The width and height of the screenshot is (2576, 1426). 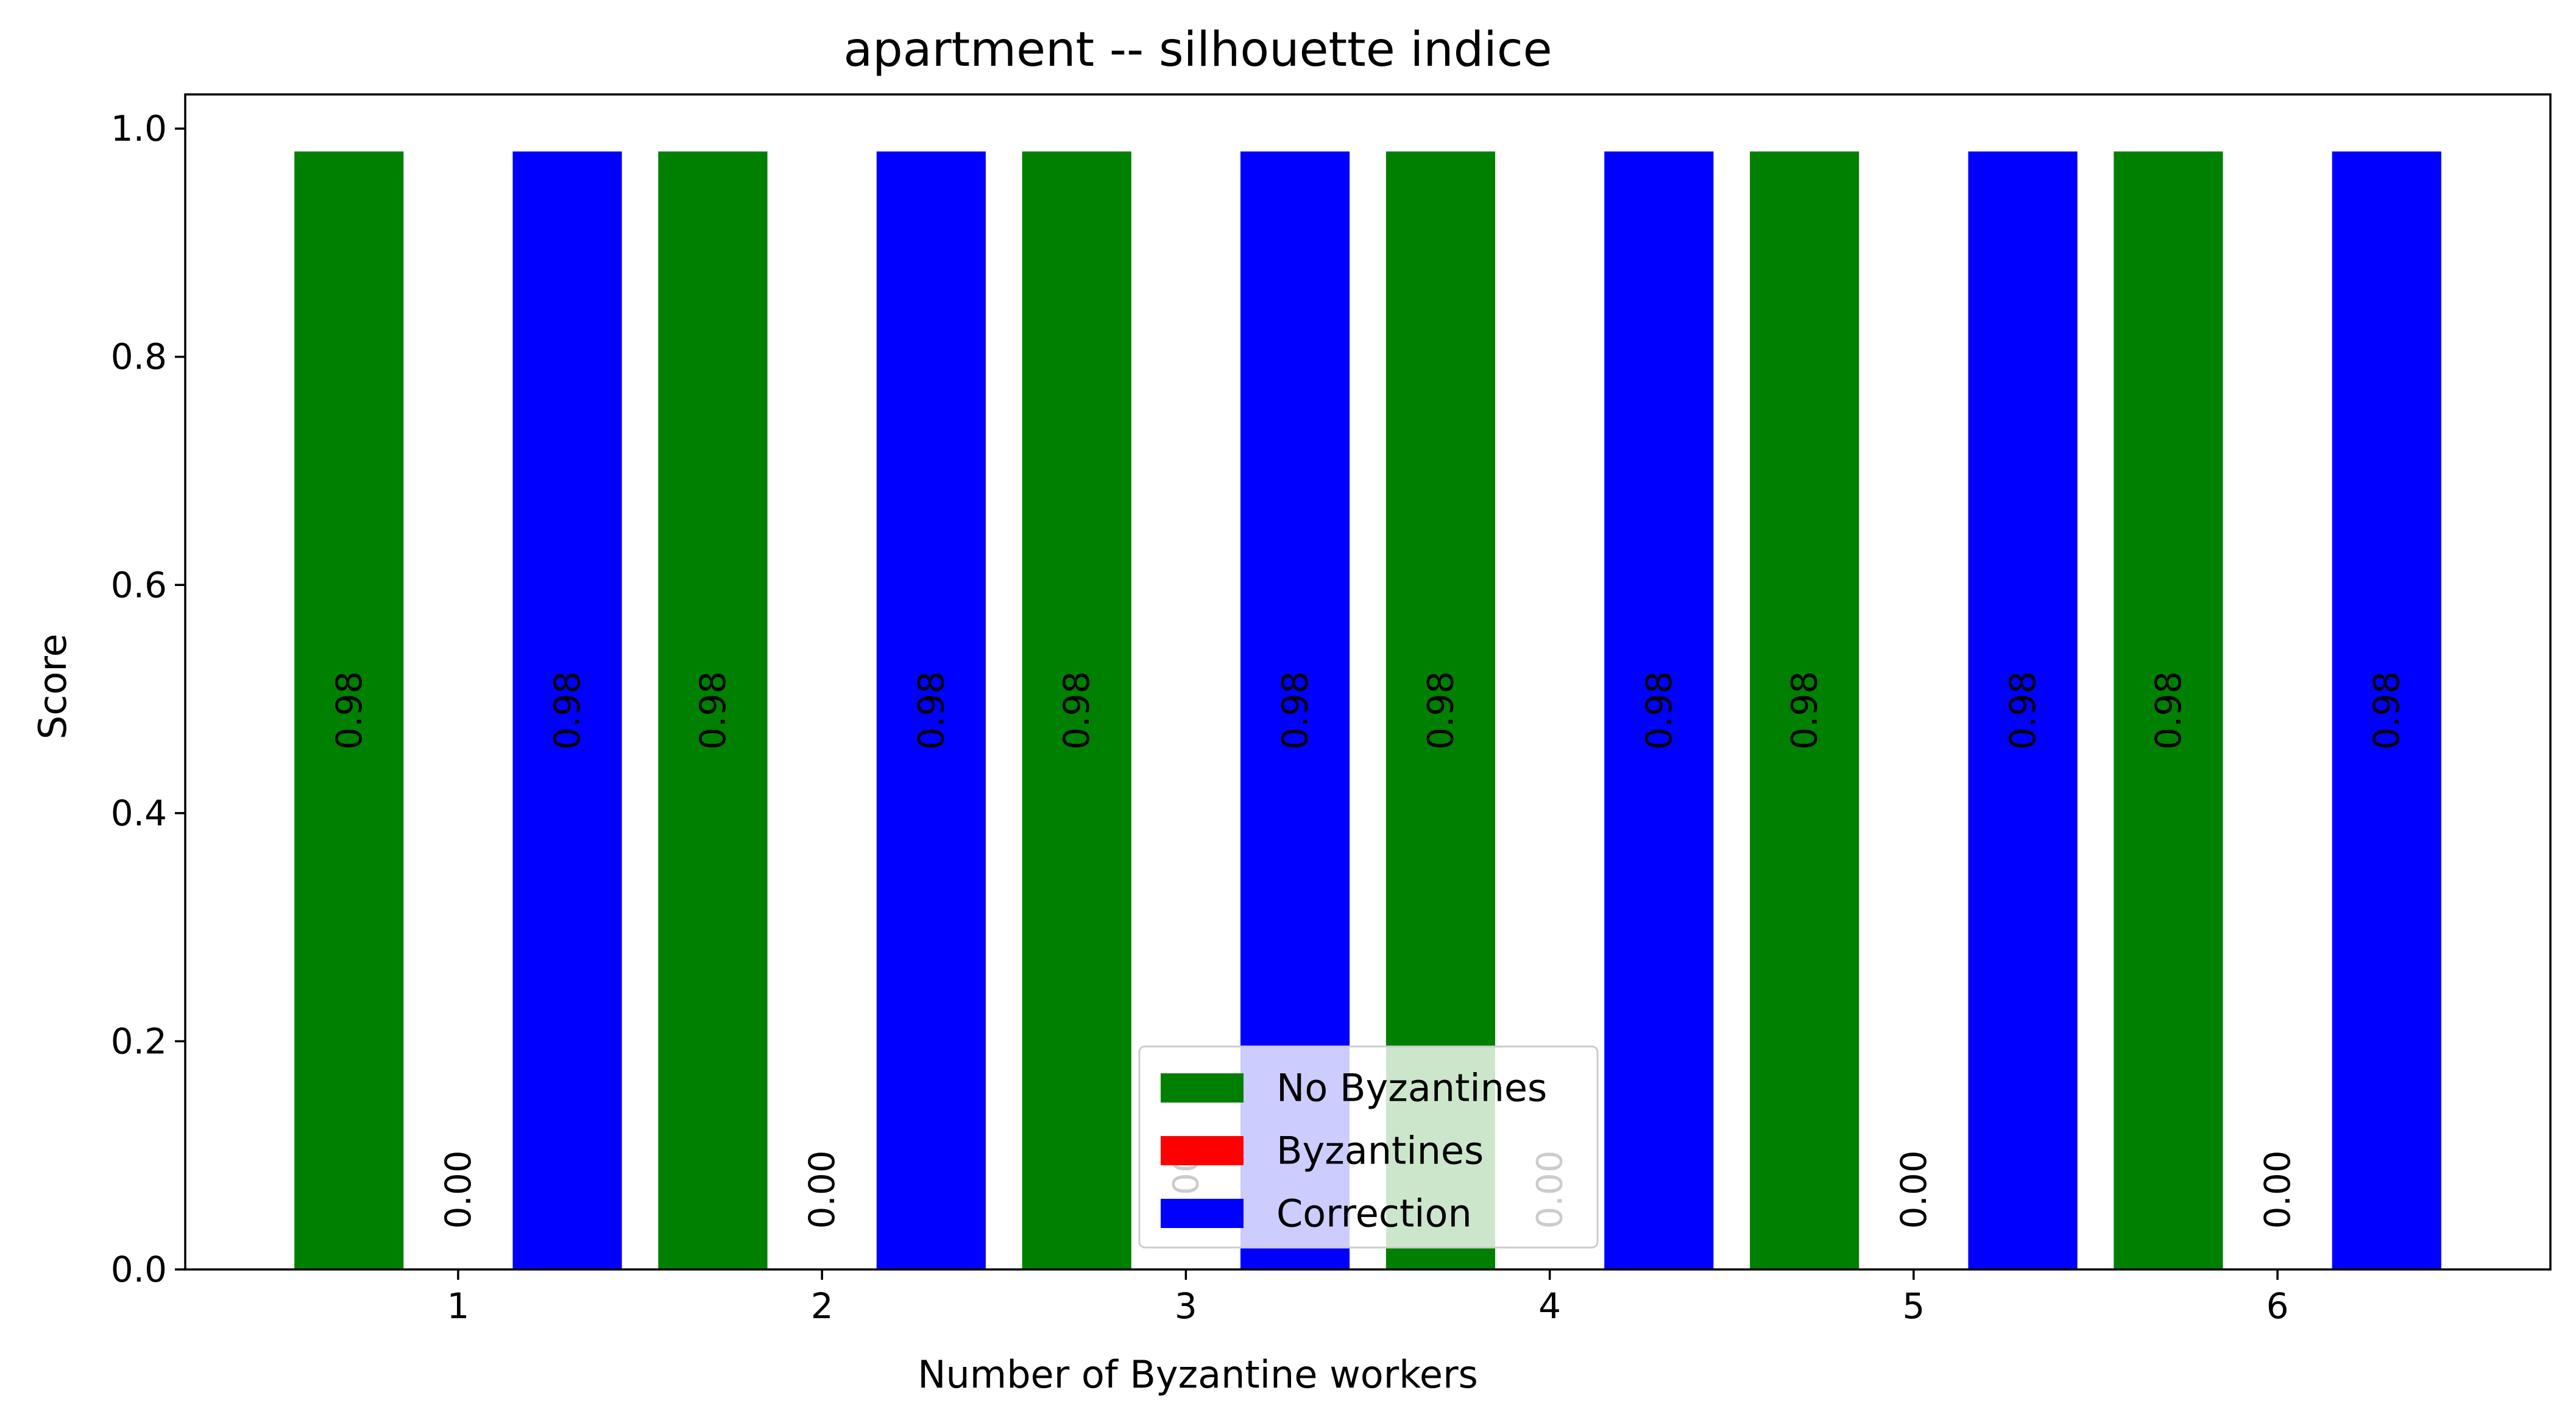 I want to click on x-tick-label: 6, so click(x=2277, y=1306).